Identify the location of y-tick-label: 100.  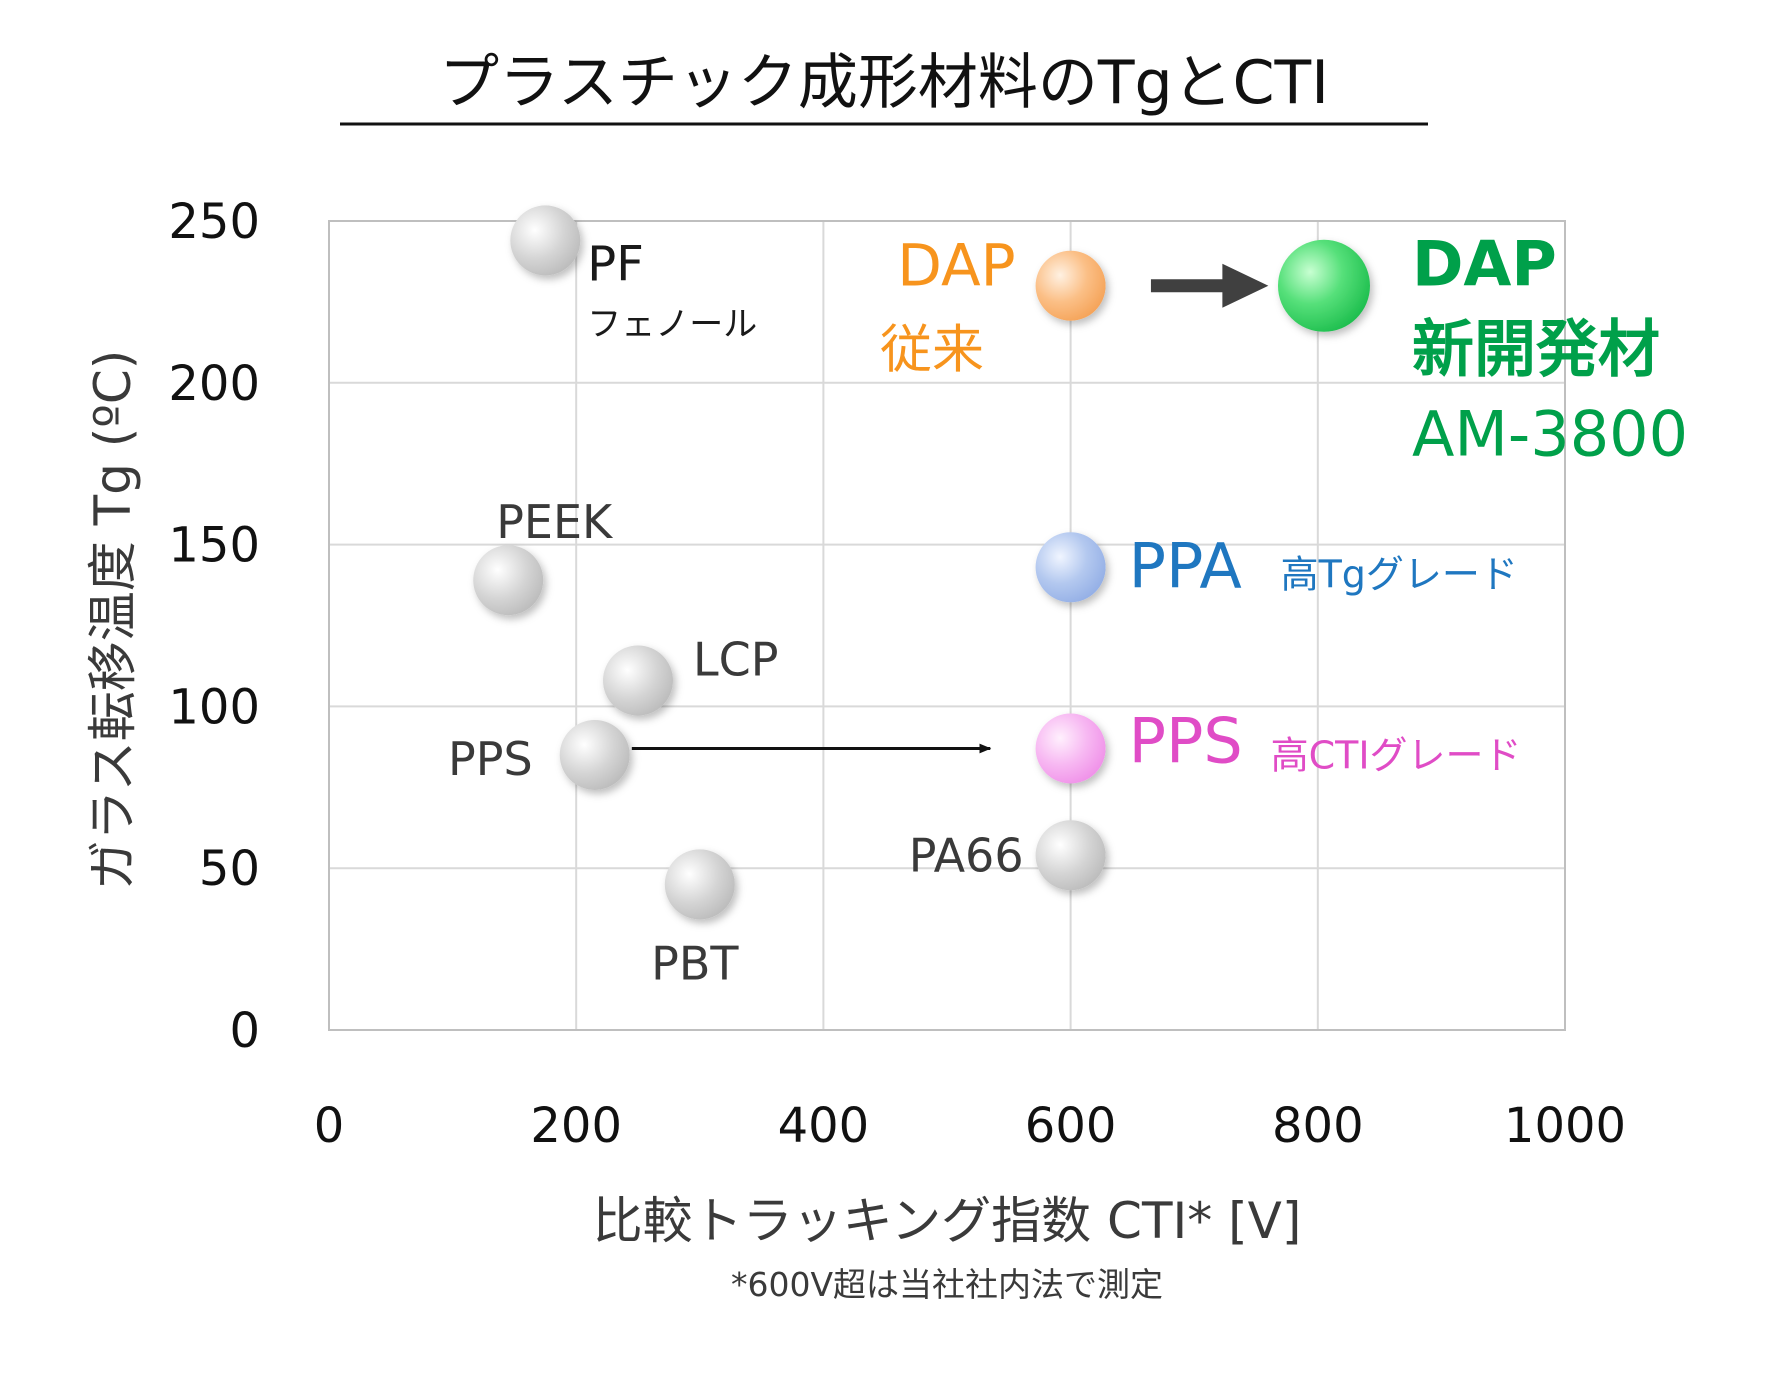
(214, 707).